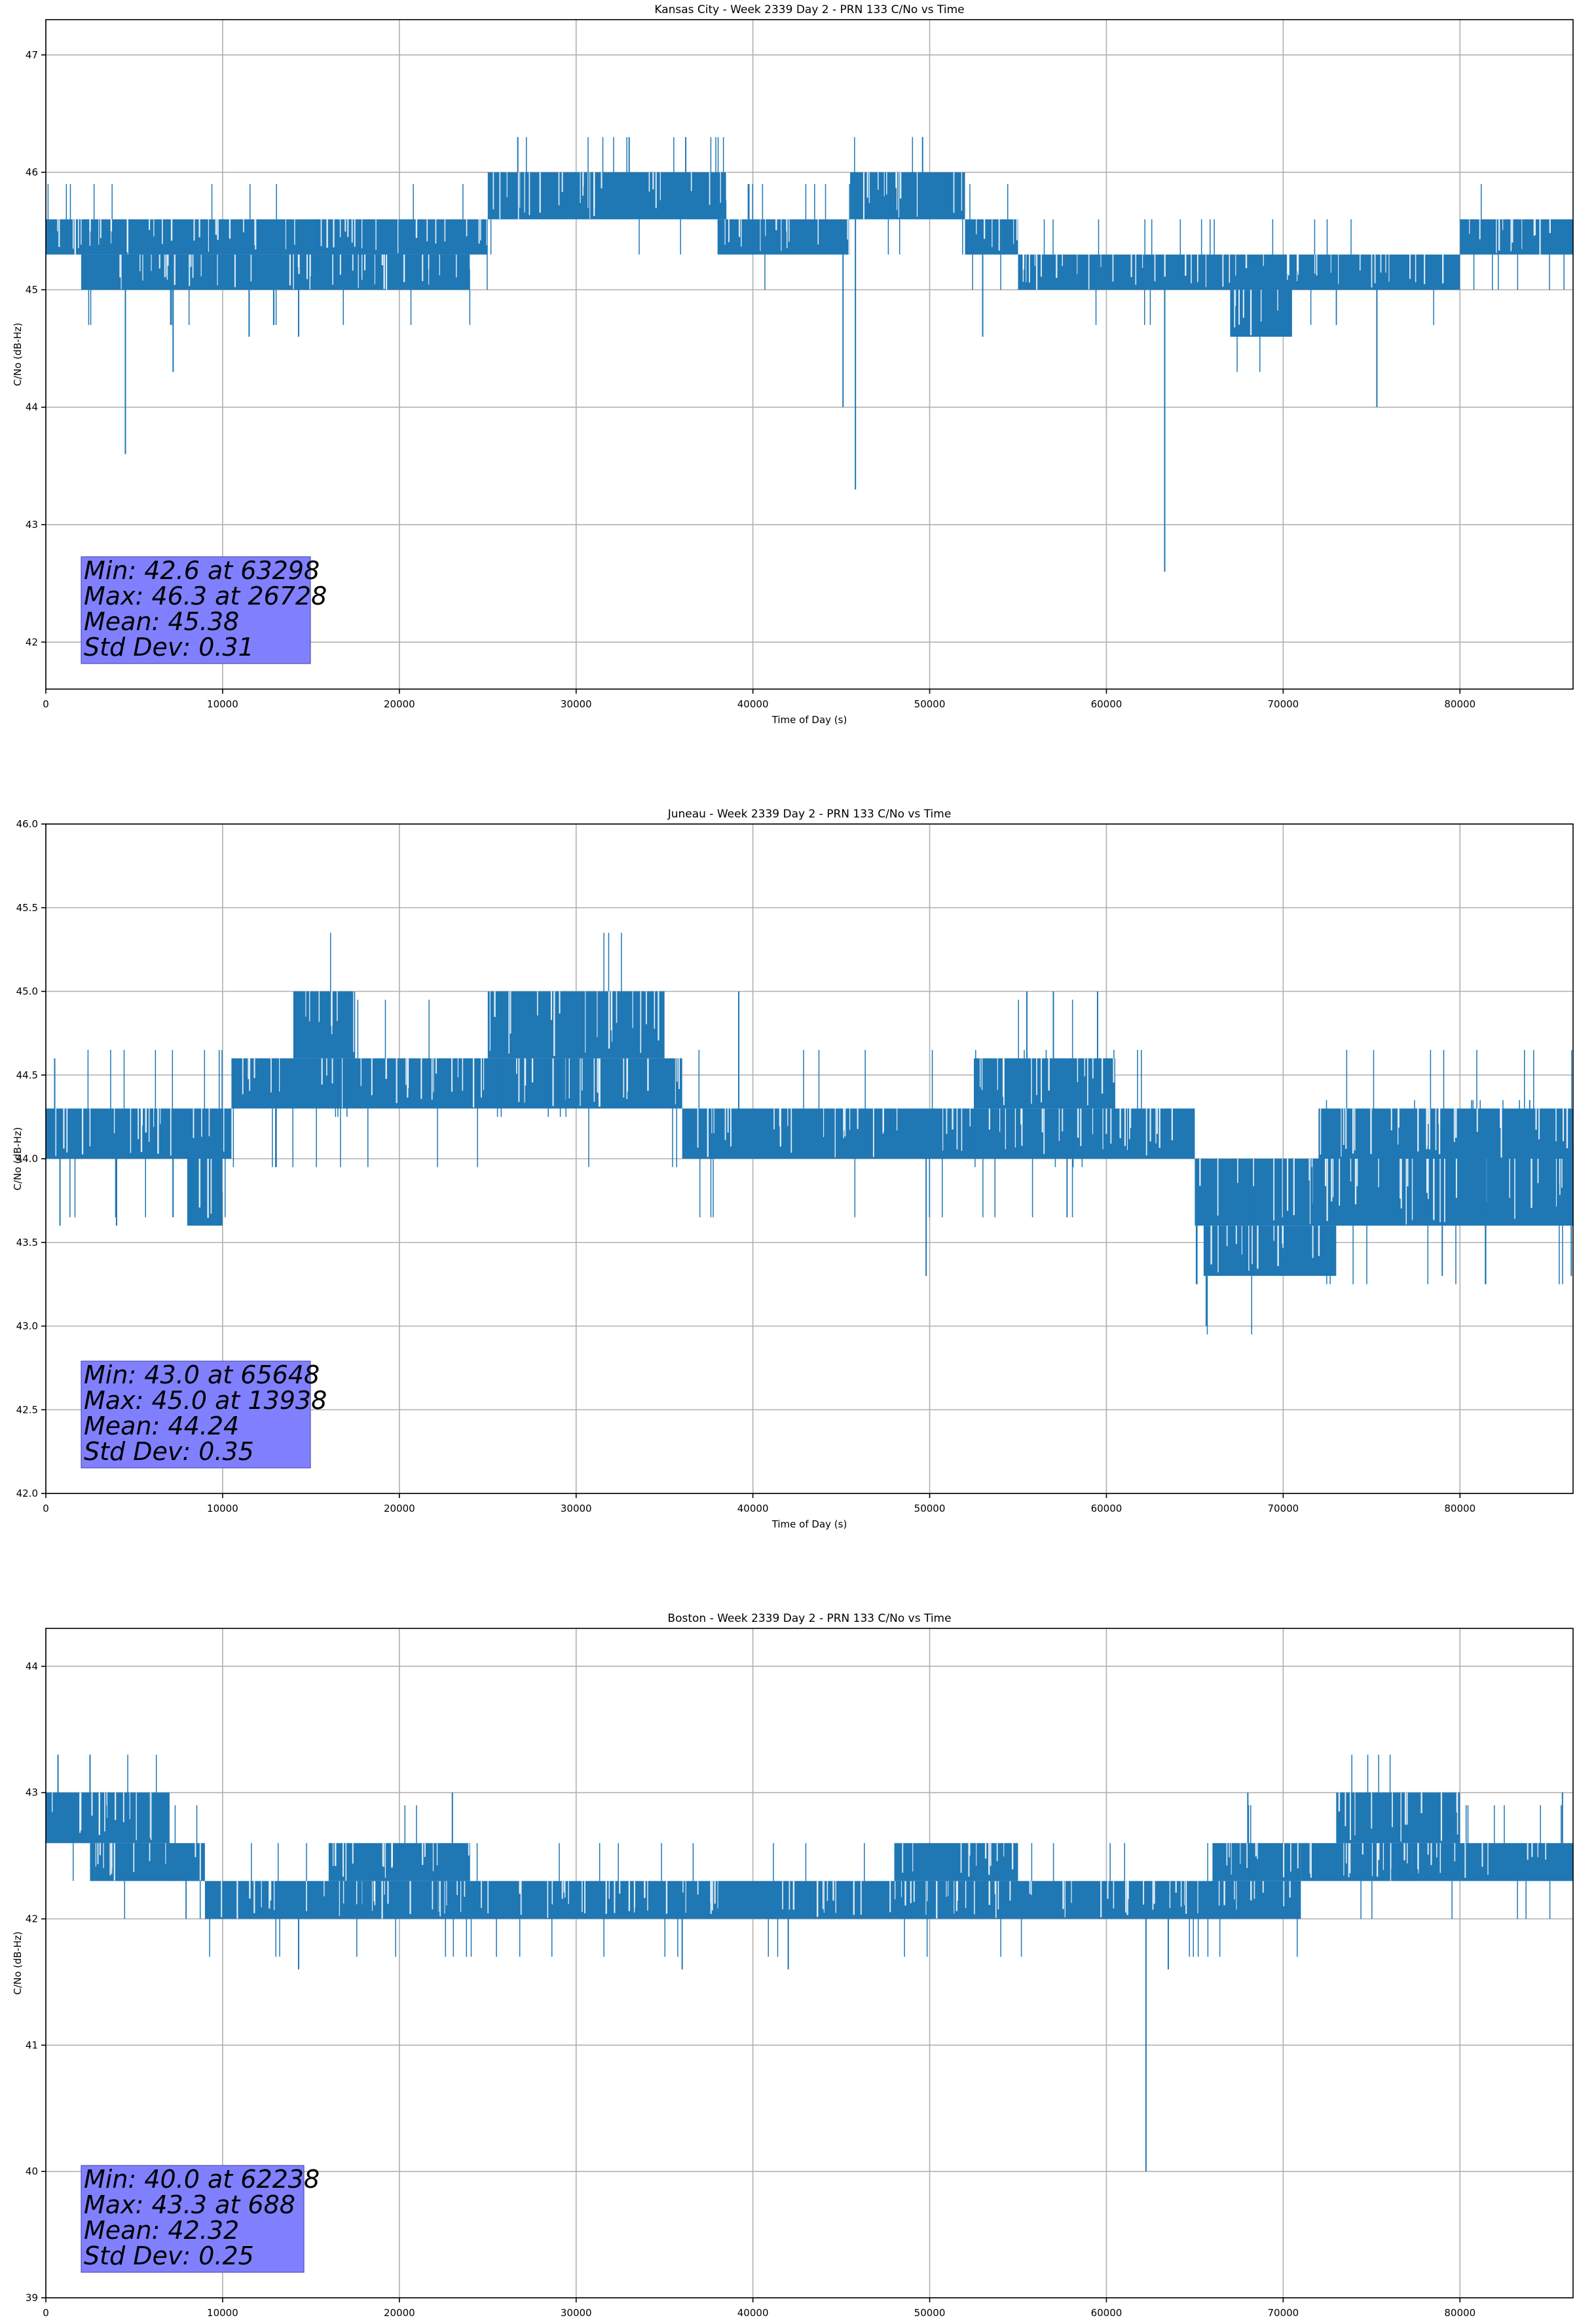 Image resolution: width=1577 pixels, height=2324 pixels. What do you see at coordinates (27, 1075) in the screenshot?
I see `y-tick-label: 44.5` at bounding box center [27, 1075].